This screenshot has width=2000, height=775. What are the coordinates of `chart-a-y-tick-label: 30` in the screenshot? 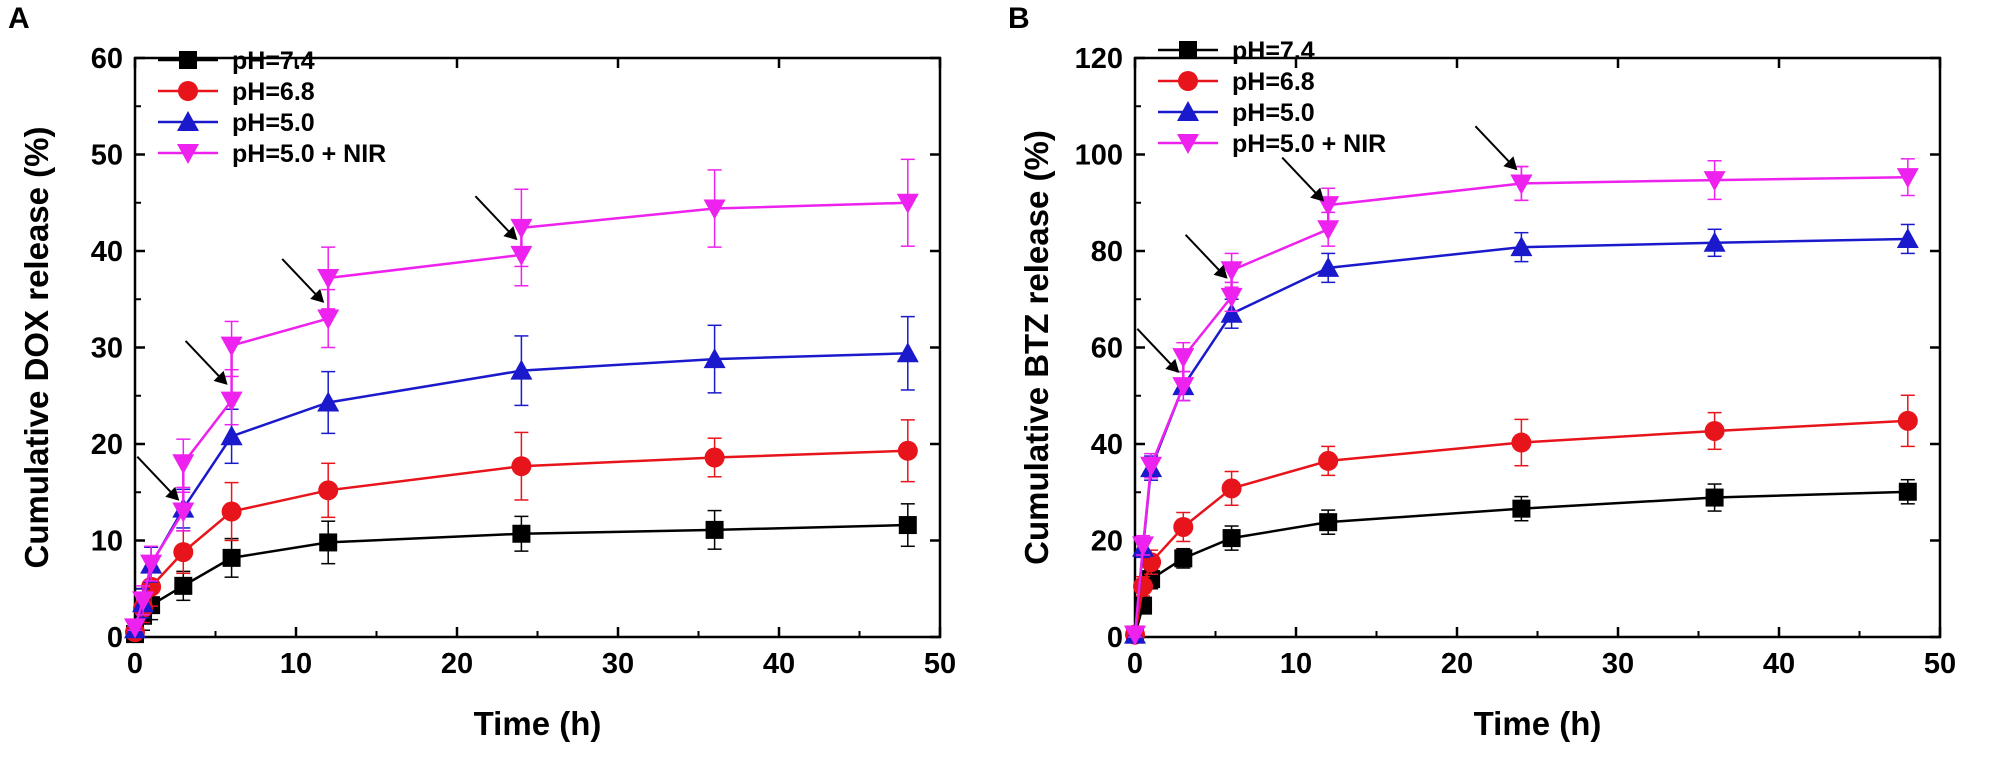 It's located at (107, 349).